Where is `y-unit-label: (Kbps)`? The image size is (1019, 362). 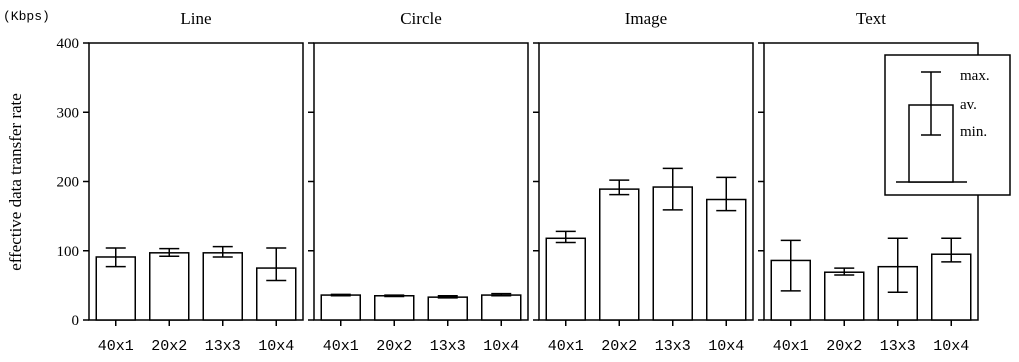
y-unit-label: (Kbps) is located at coordinates (26, 16).